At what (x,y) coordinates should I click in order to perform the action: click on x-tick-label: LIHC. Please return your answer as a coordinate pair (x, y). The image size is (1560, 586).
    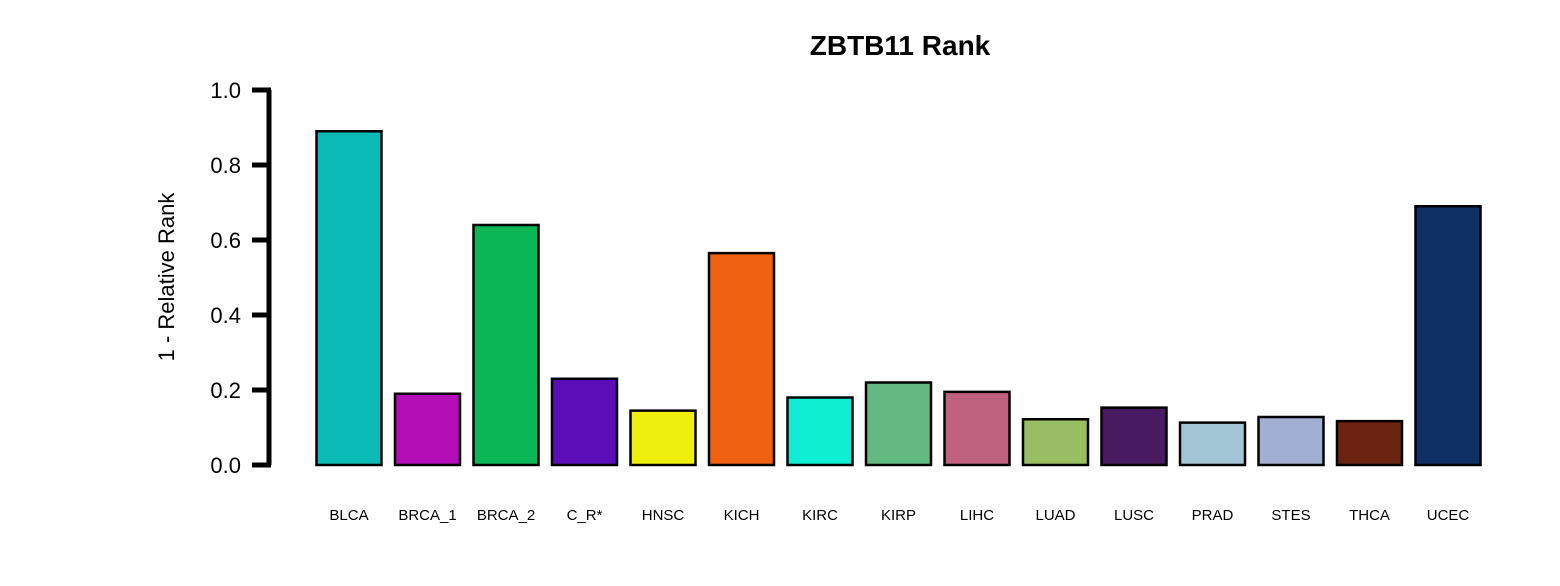
    Looking at the image, I should click on (977, 515).